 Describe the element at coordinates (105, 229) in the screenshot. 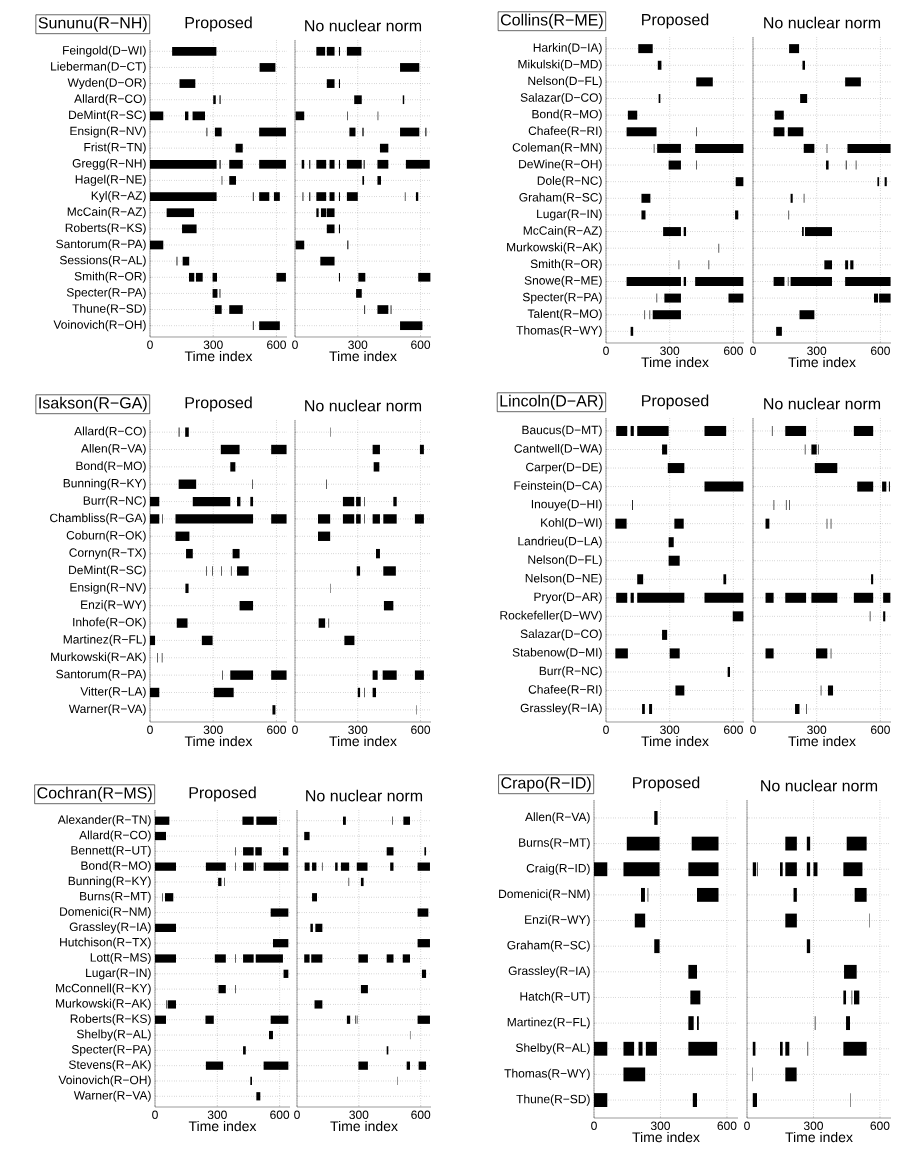

I see `y-tick-label: Roberts(R−KS)` at that location.